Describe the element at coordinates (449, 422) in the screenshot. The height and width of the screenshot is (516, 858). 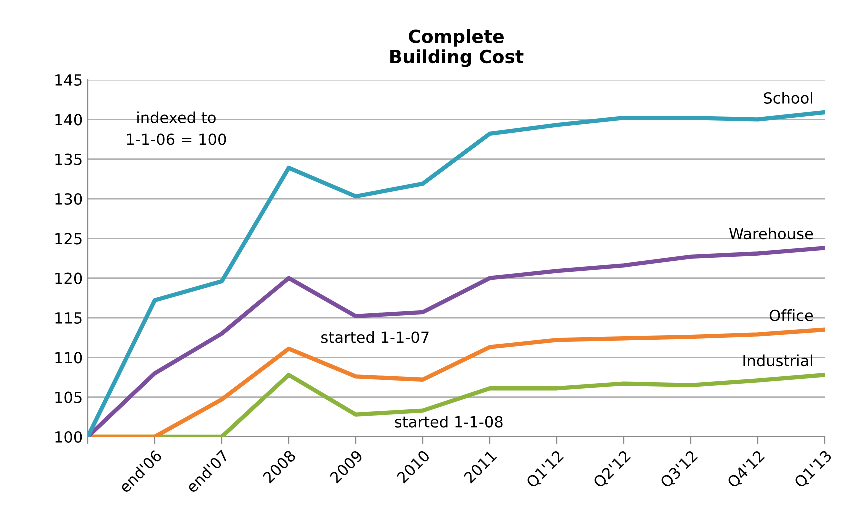
I see `annotation: started 1-1-08` at that location.